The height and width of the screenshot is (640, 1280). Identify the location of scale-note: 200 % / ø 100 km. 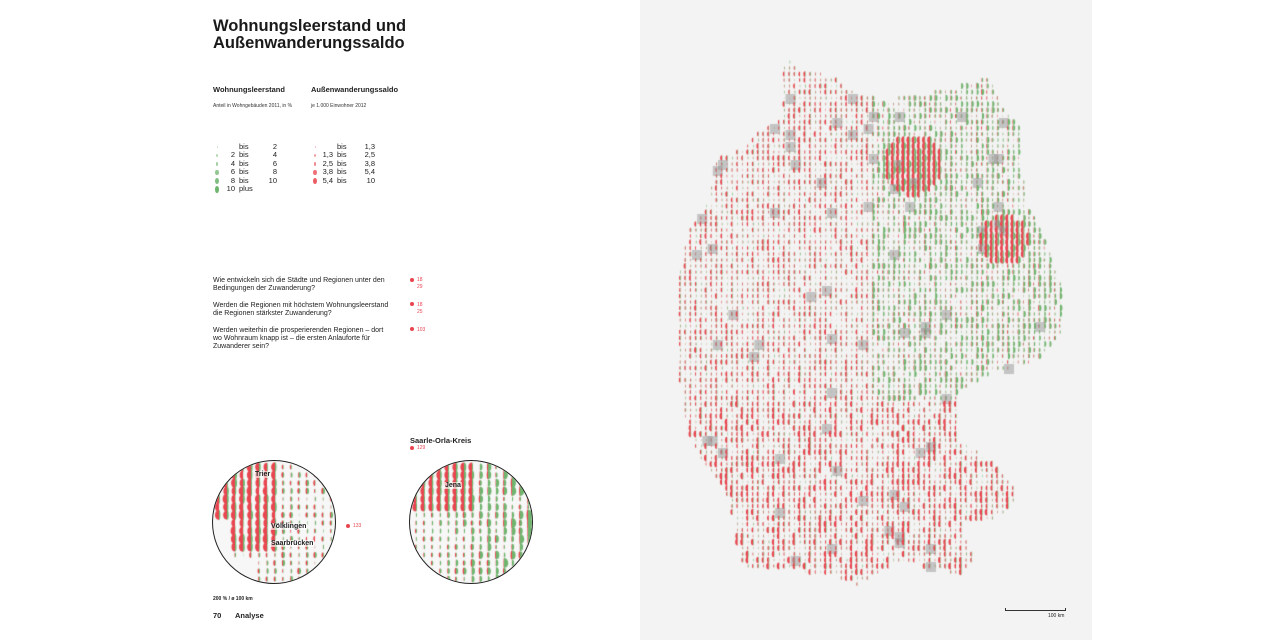
(233, 599).